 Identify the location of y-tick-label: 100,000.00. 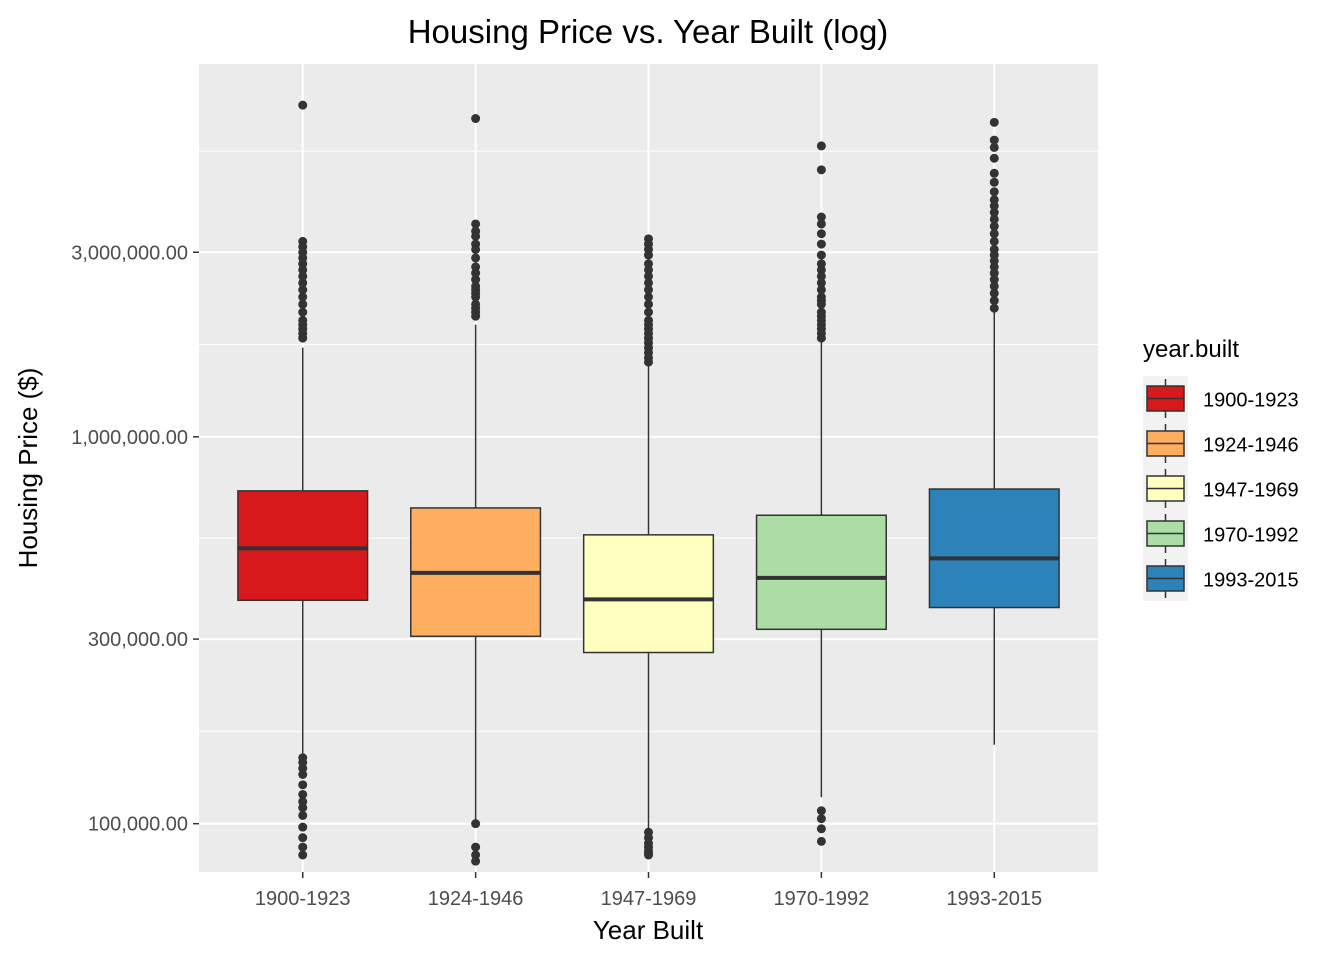
(138, 825).